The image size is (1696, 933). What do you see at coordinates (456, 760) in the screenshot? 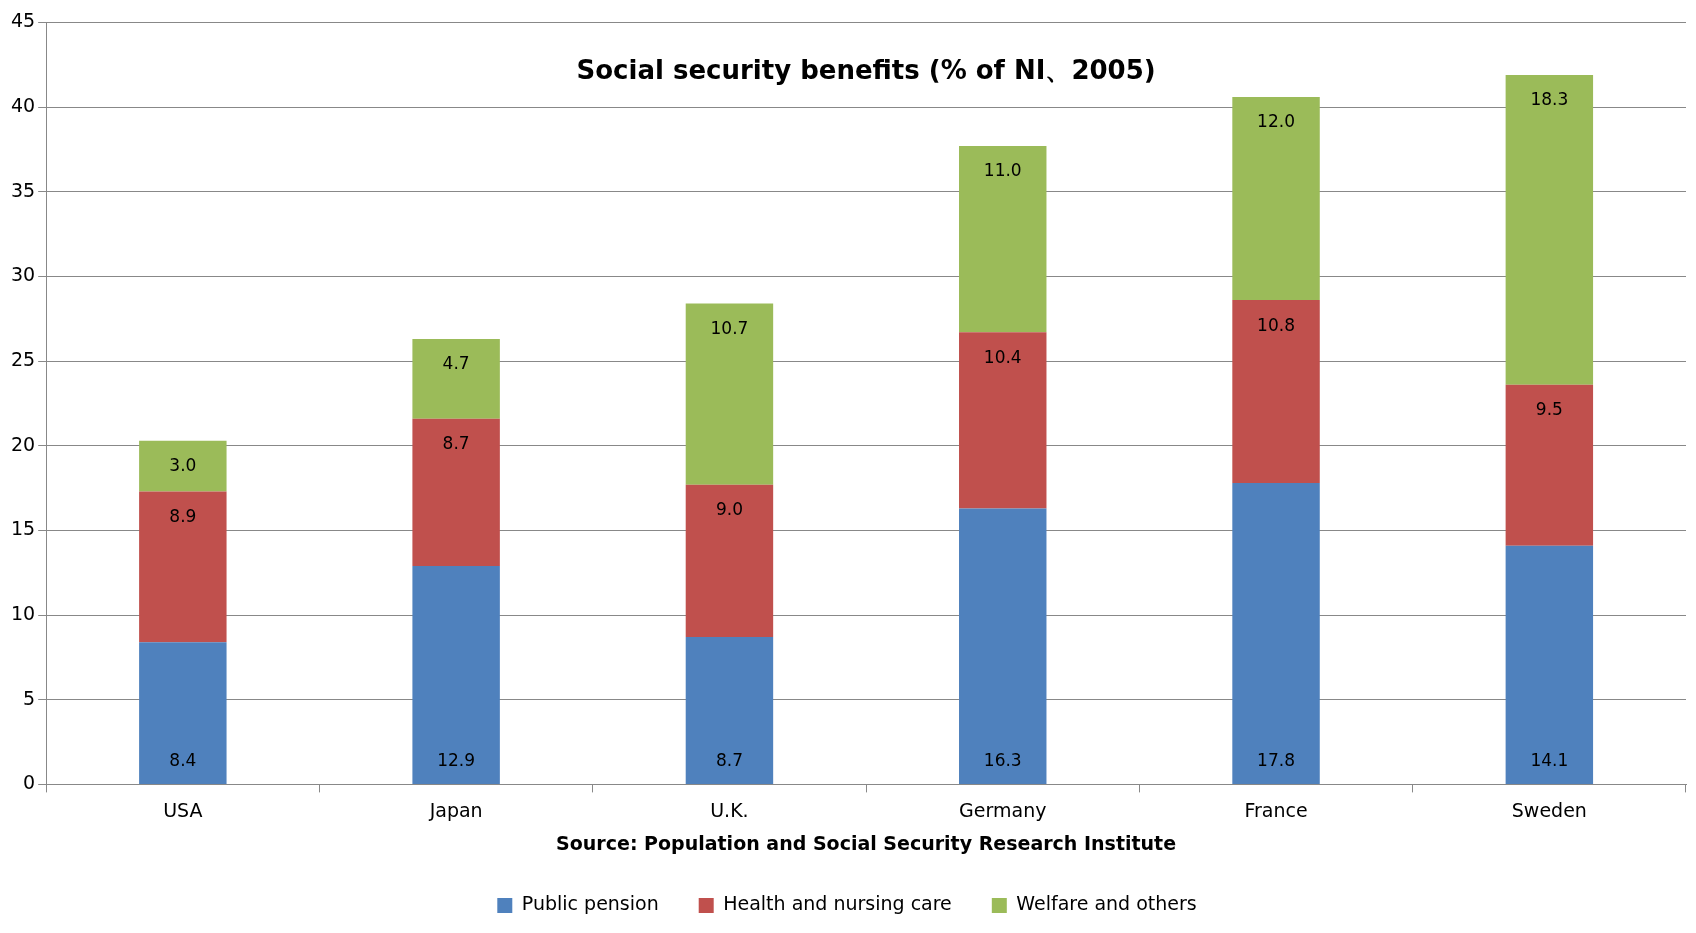
I see `data-label: 12.9` at bounding box center [456, 760].